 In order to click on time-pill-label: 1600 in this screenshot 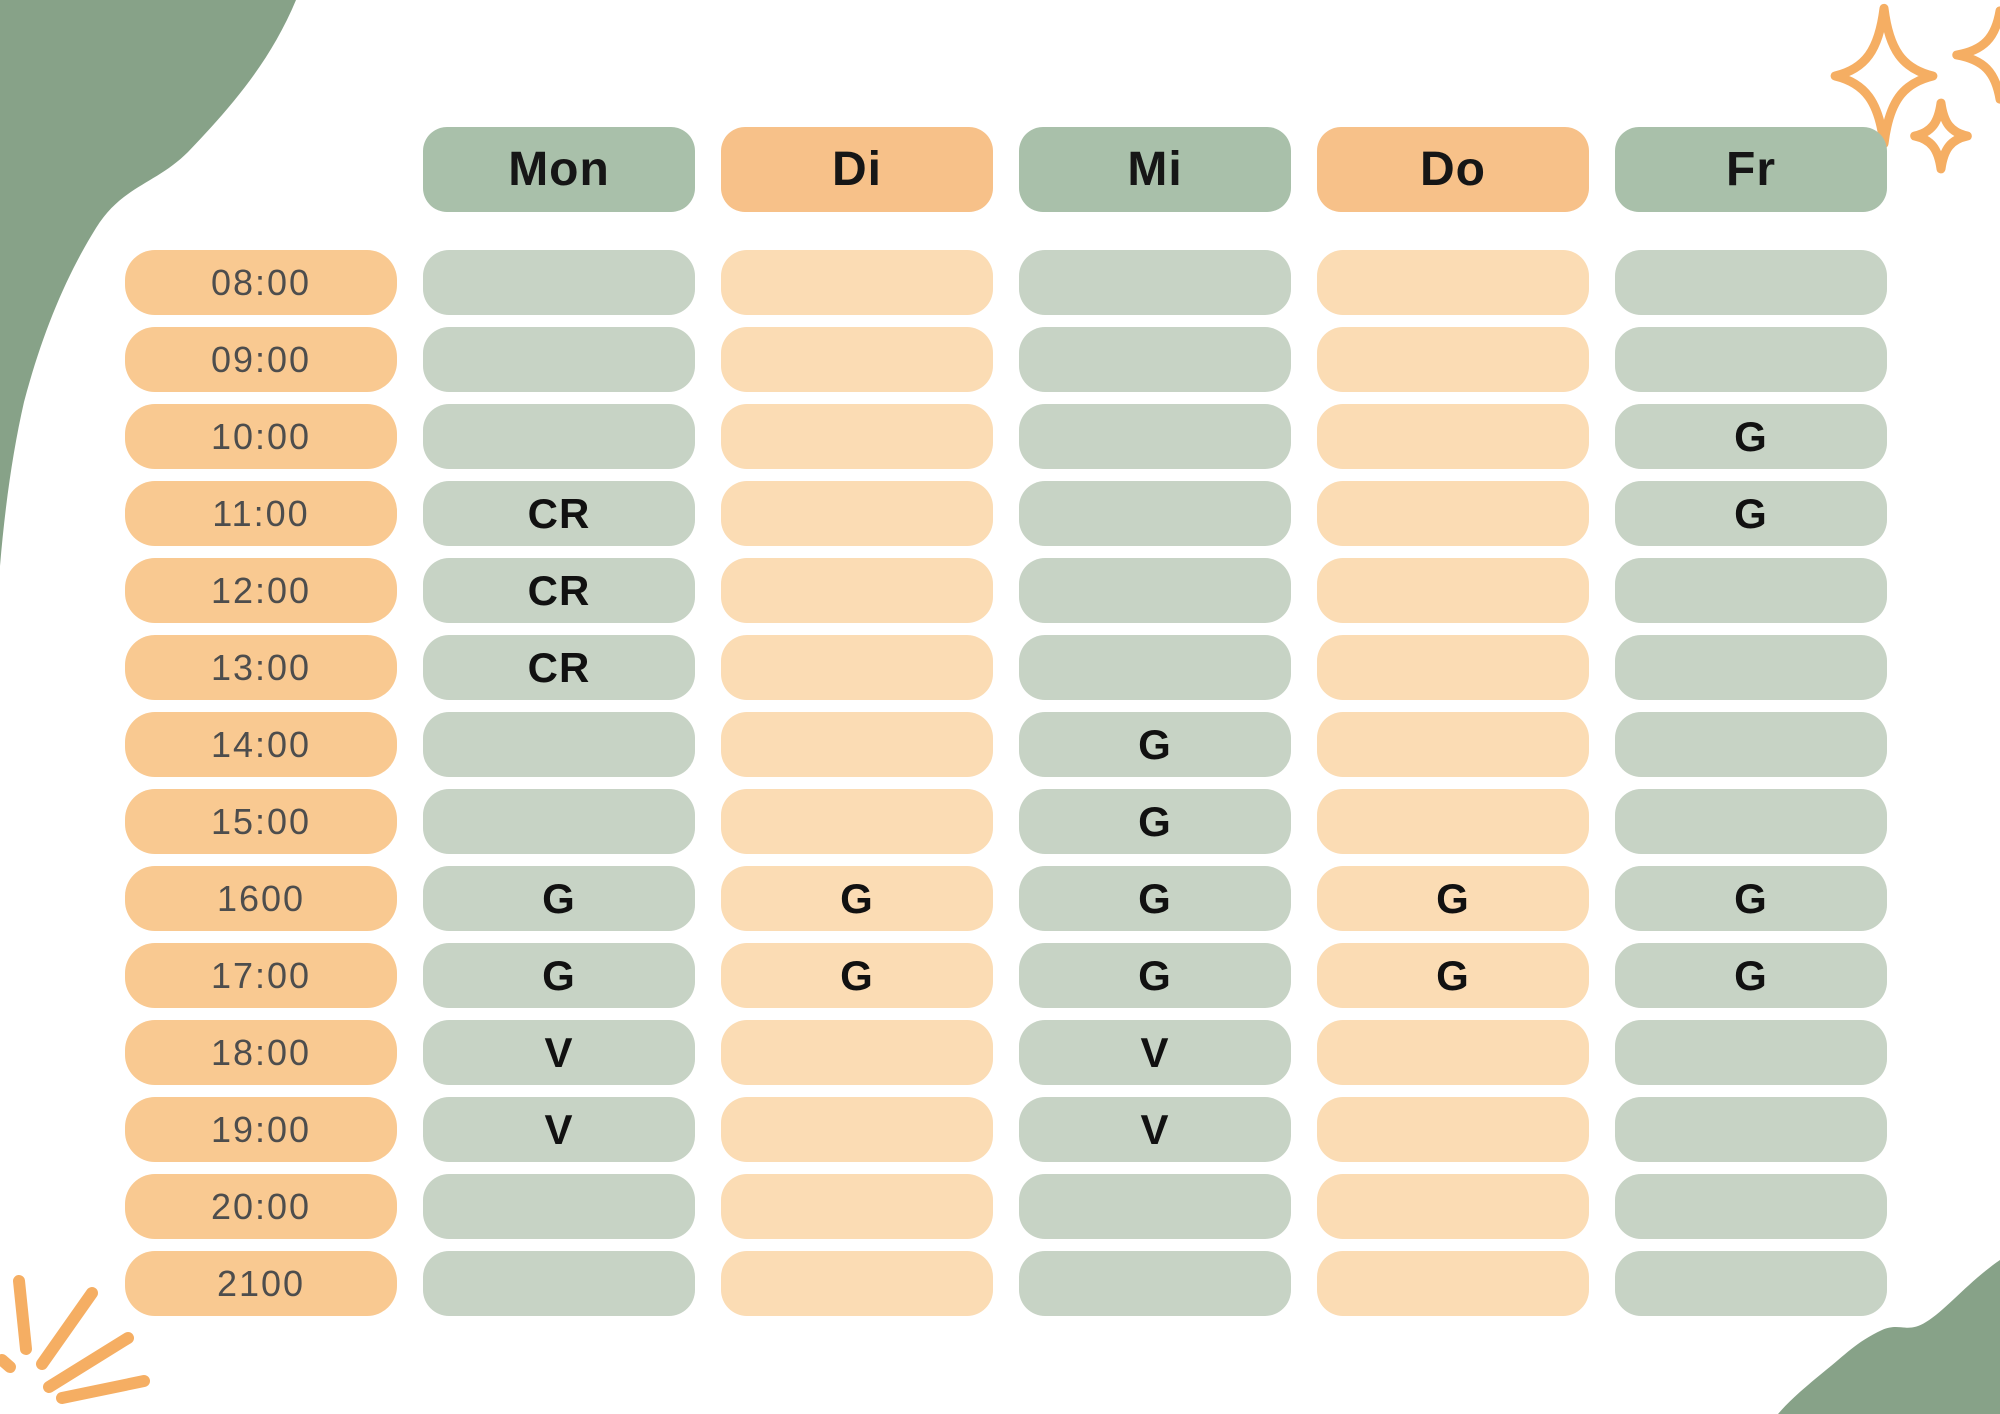, I will do `click(261, 898)`.